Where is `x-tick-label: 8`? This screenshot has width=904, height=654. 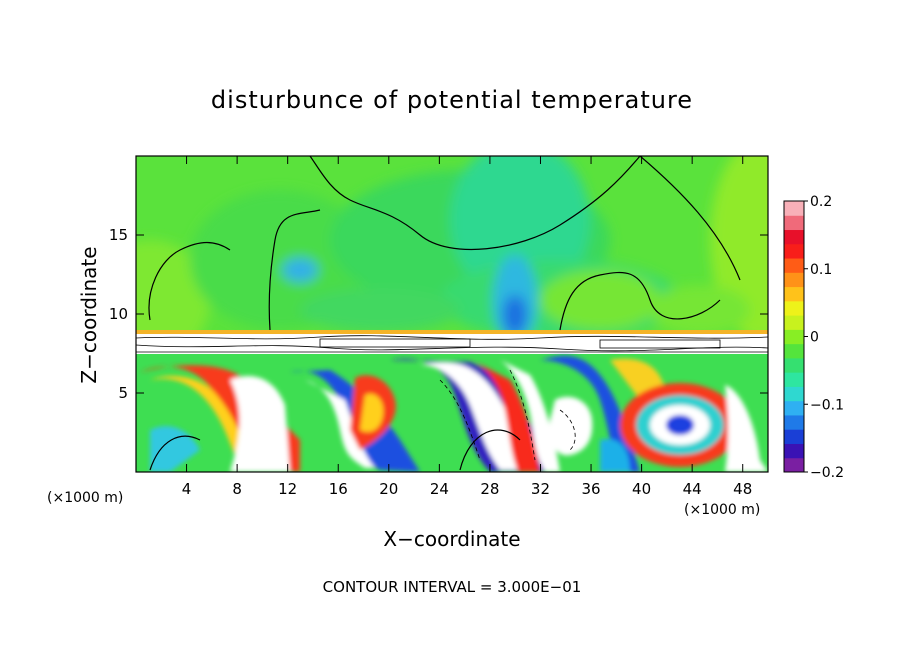
x-tick-label: 8 is located at coordinates (237, 489).